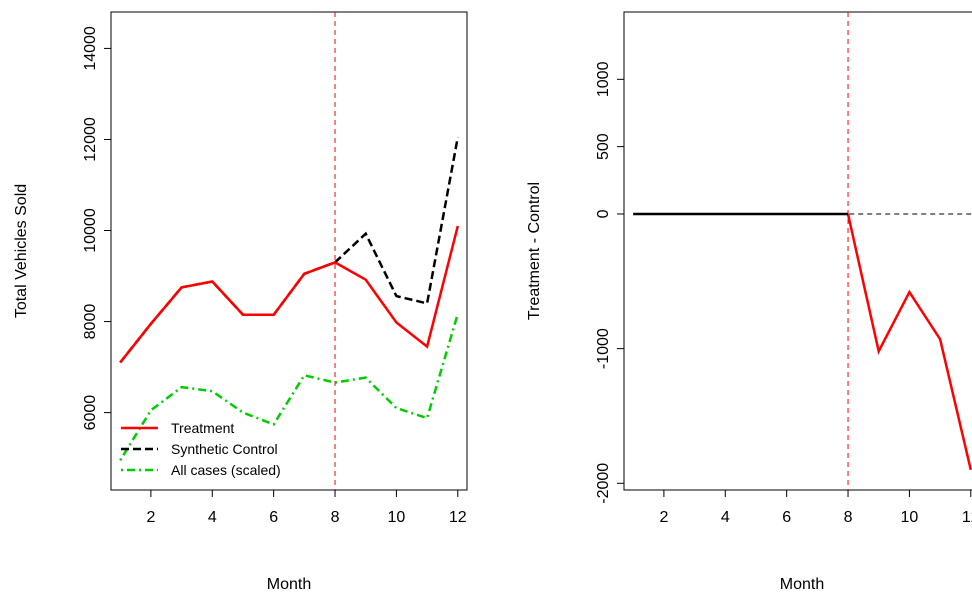 The height and width of the screenshot is (600, 972). Describe the element at coordinates (90, 322) in the screenshot. I see `y-tick-label: 8000` at that location.